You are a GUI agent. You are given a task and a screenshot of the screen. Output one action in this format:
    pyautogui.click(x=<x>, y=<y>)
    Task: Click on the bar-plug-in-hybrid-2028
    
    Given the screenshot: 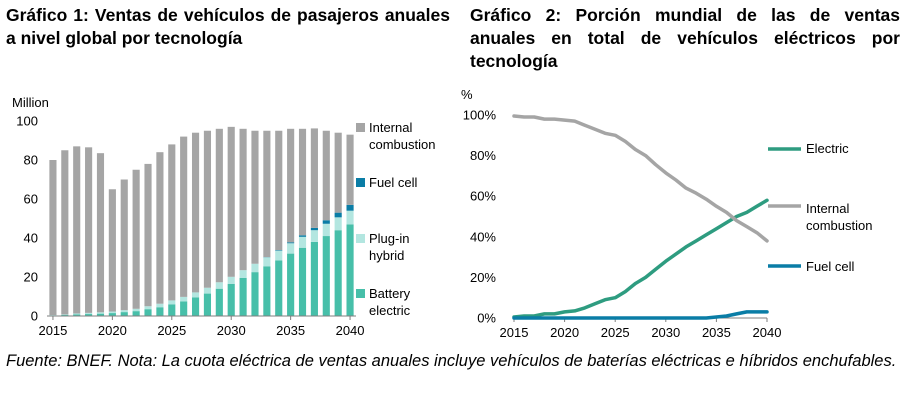 What is the action you would take?
    pyautogui.click(x=207, y=290)
    